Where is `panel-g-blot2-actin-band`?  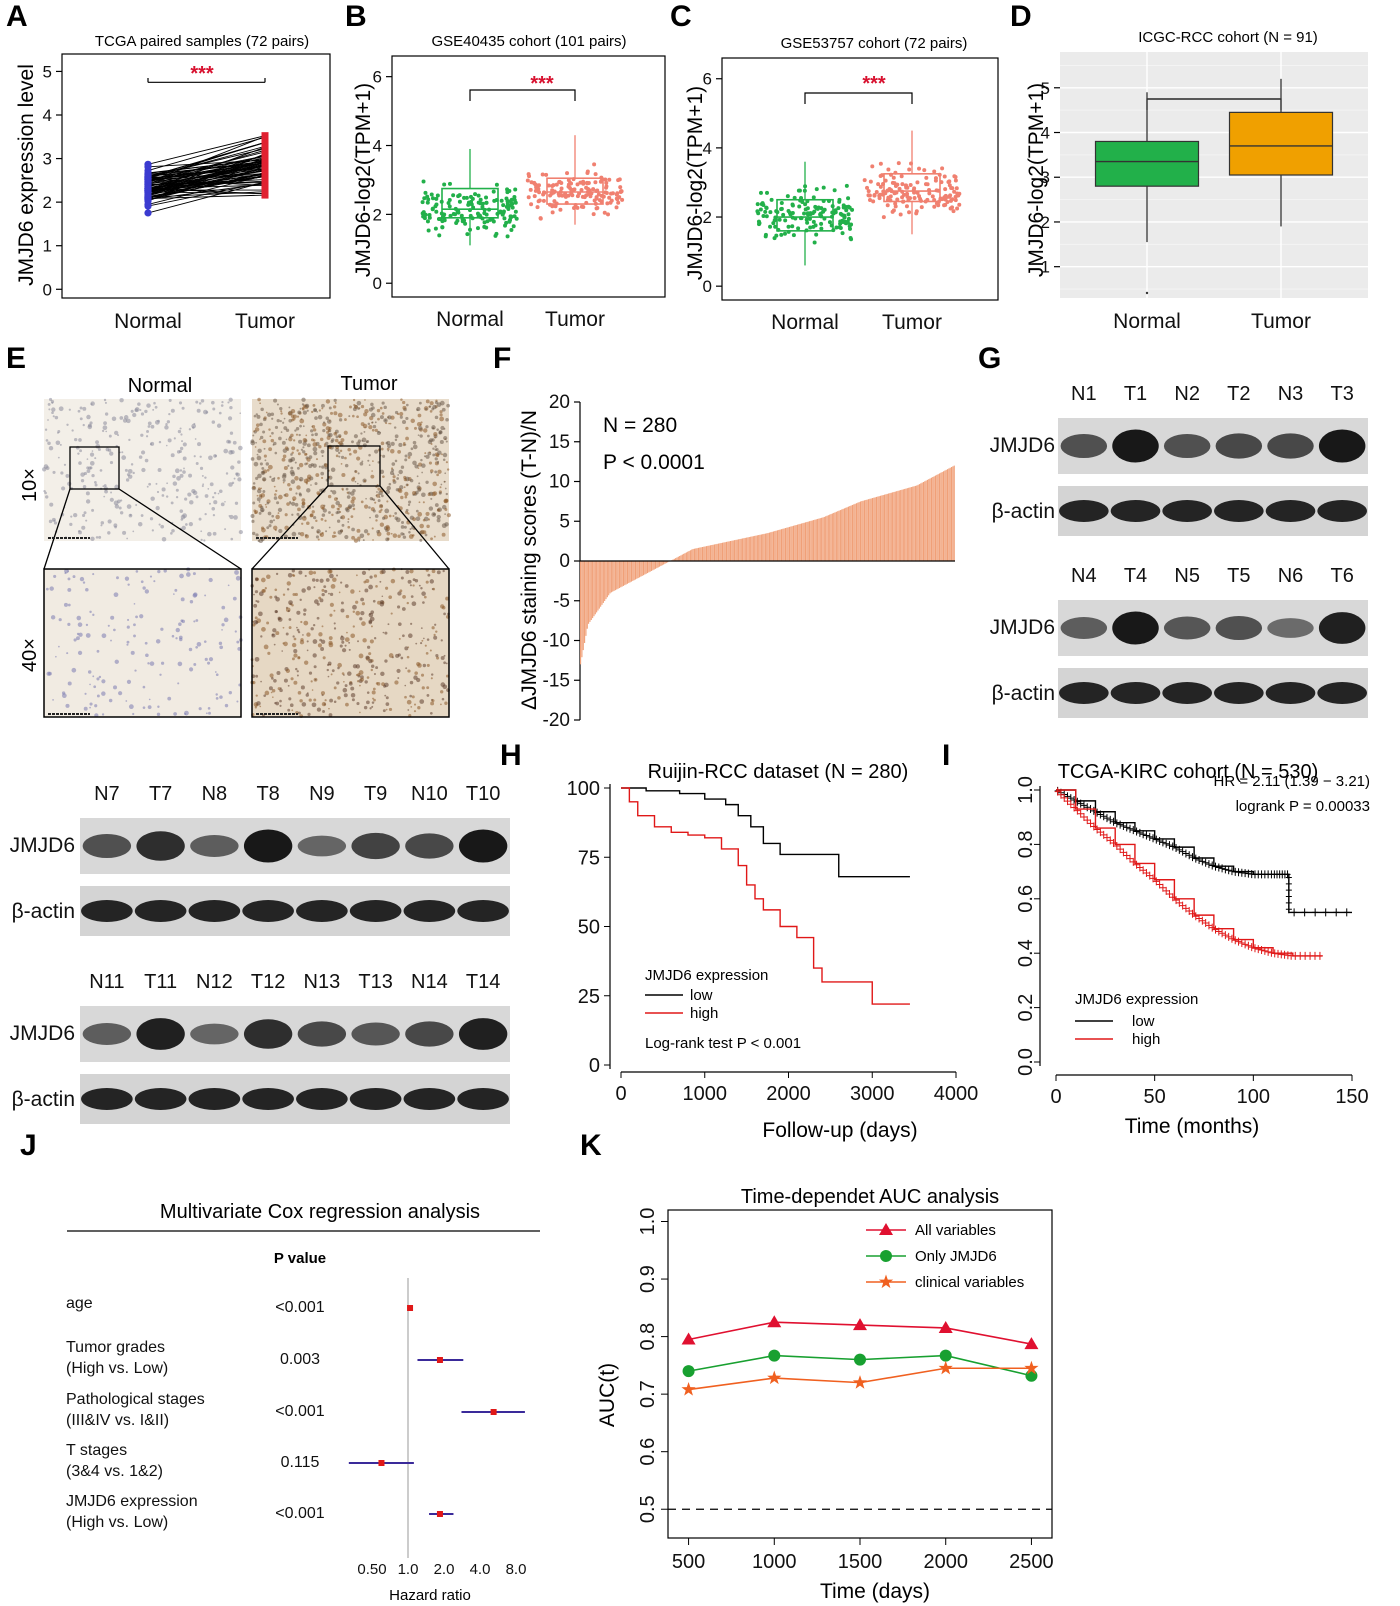 panel-g-blot2-actin-band is located at coordinates (1342, 693).